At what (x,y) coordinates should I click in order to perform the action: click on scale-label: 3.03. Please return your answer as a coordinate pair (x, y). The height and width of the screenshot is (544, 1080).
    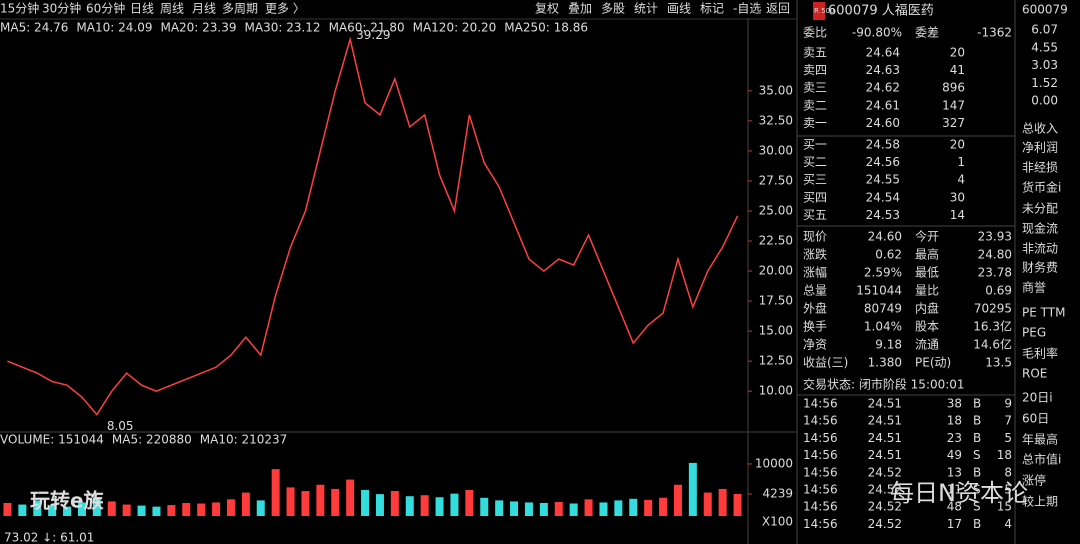
    Looking at the image, I should click on (1044, 65).